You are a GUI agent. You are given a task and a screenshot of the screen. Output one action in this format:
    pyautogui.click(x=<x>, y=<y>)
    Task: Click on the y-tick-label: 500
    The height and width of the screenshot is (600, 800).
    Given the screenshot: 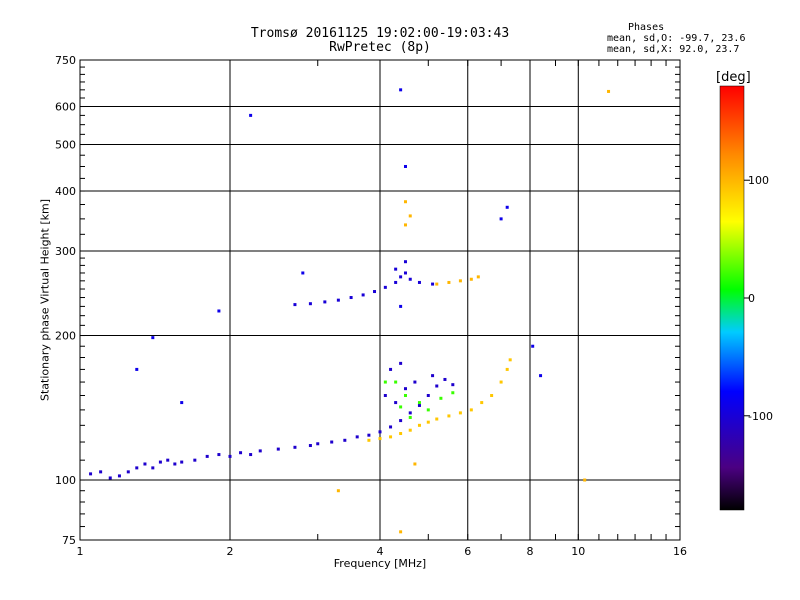 What is the action you would take?
    pyautogui.click(x=65, y=145)
    